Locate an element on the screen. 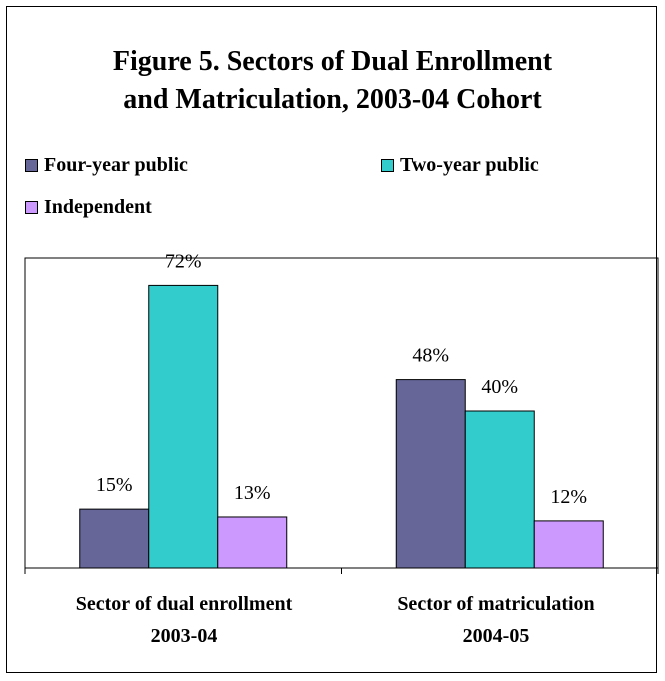 The image size is (665, 681). category-label-line1: Sector of dual enrollment is located at coordinates (184, 604).